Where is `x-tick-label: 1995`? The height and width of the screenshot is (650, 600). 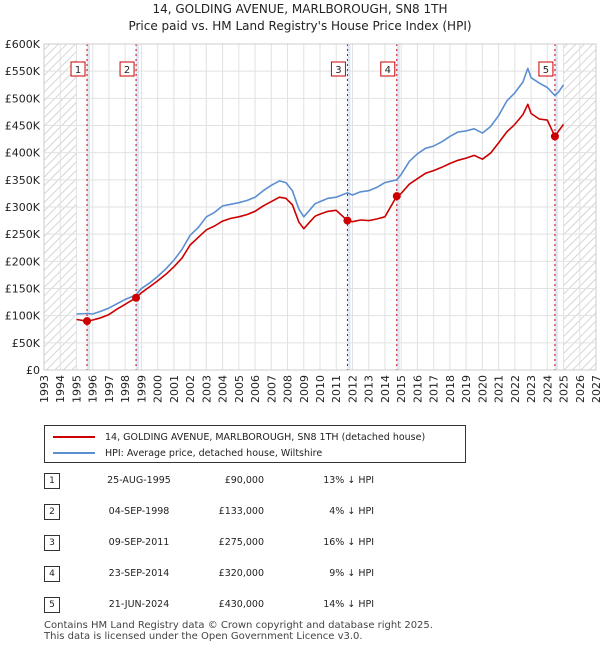 x-tick-label: 1995 is located at coordinates (76, 389).